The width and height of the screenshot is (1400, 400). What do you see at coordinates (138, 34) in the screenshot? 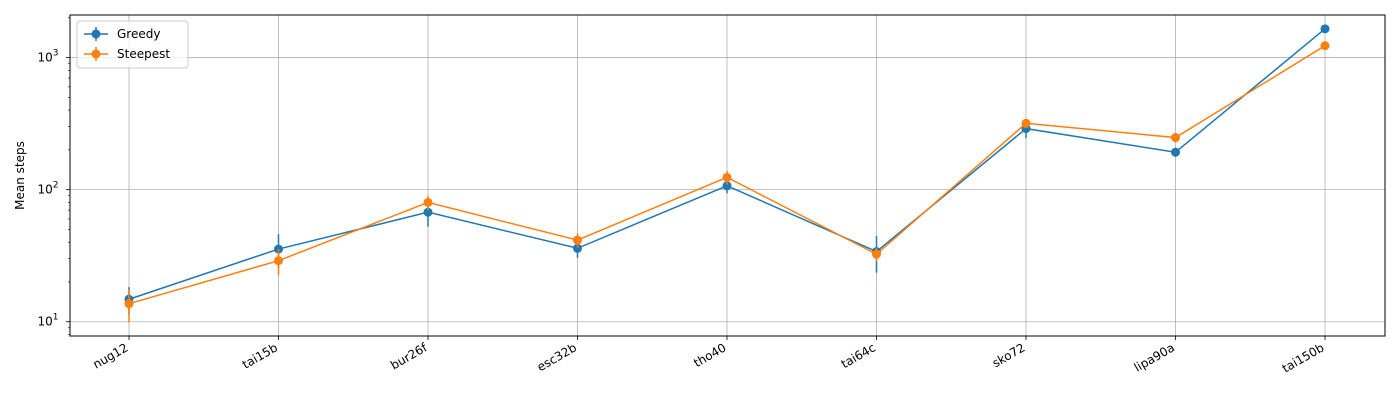
I see `legend-label: Greedy` at bounding box center [138, 34].